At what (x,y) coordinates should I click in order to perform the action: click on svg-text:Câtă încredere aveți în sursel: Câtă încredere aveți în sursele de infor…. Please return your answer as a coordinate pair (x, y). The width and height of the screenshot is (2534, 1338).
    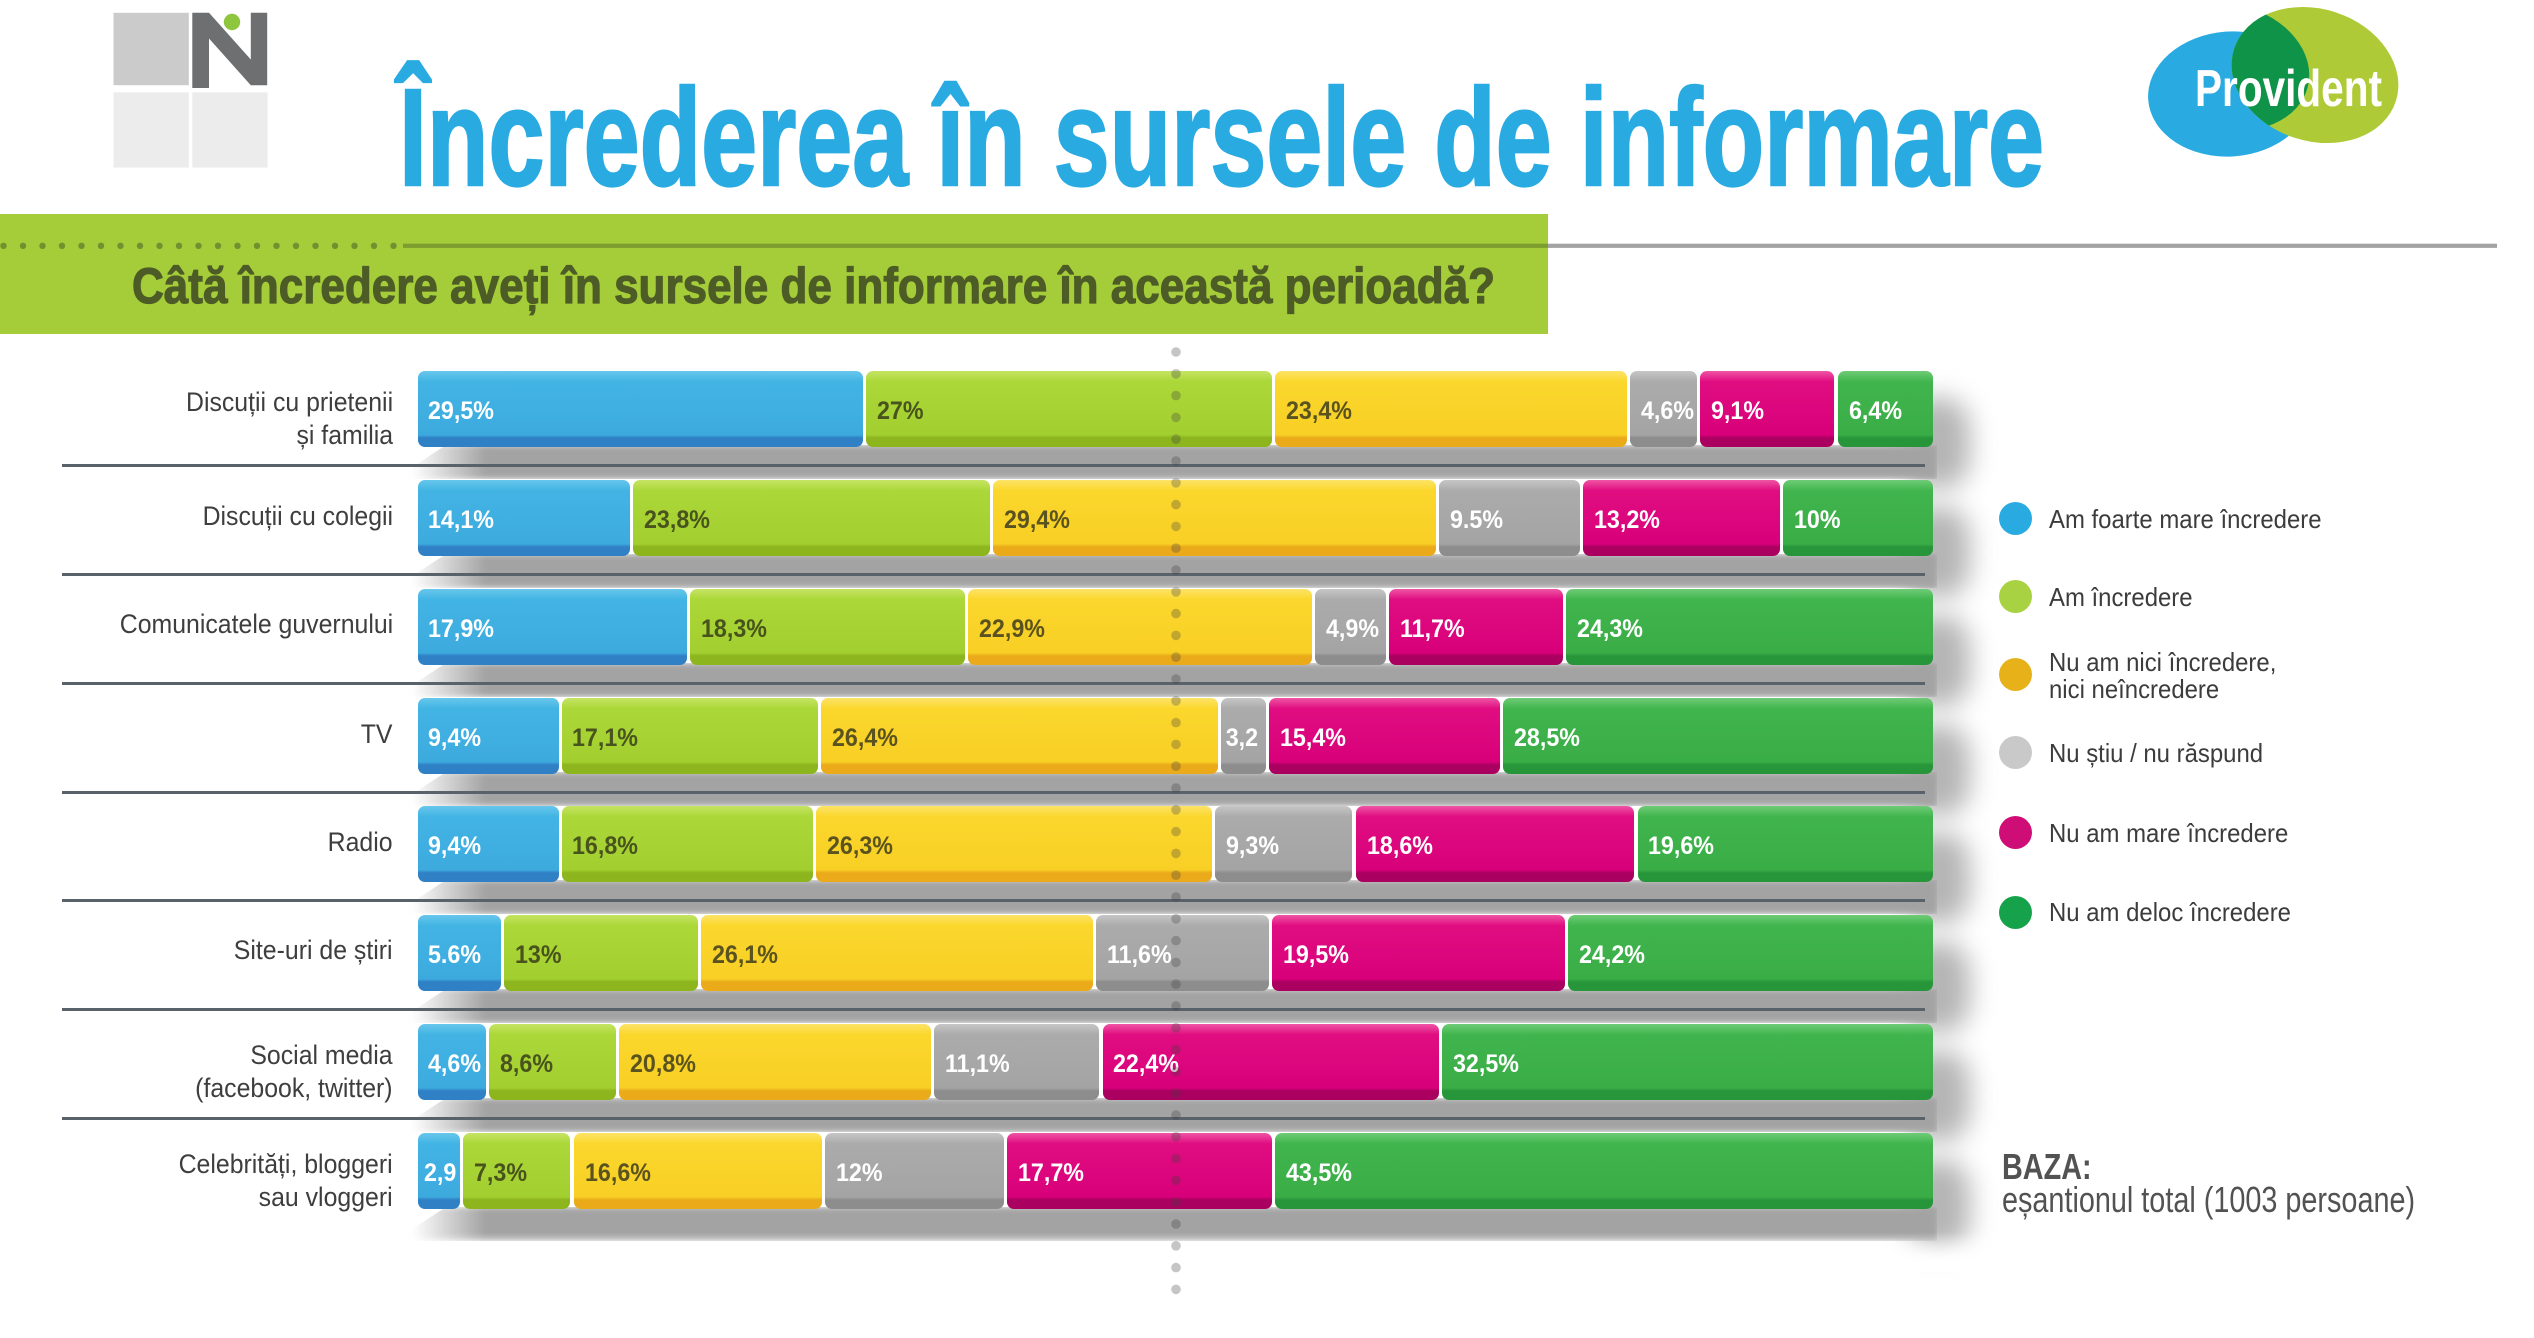
    Looking at the image, I should click on (813, 286).